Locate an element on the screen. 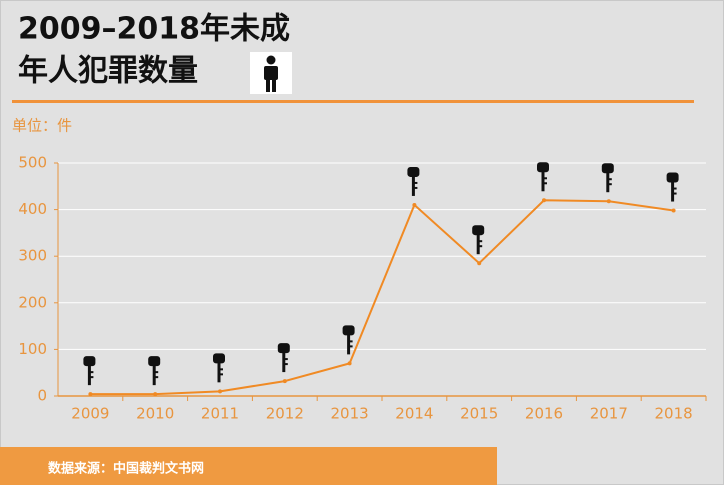  x-tick-label: 2009 is located at coordinates (90, 414).